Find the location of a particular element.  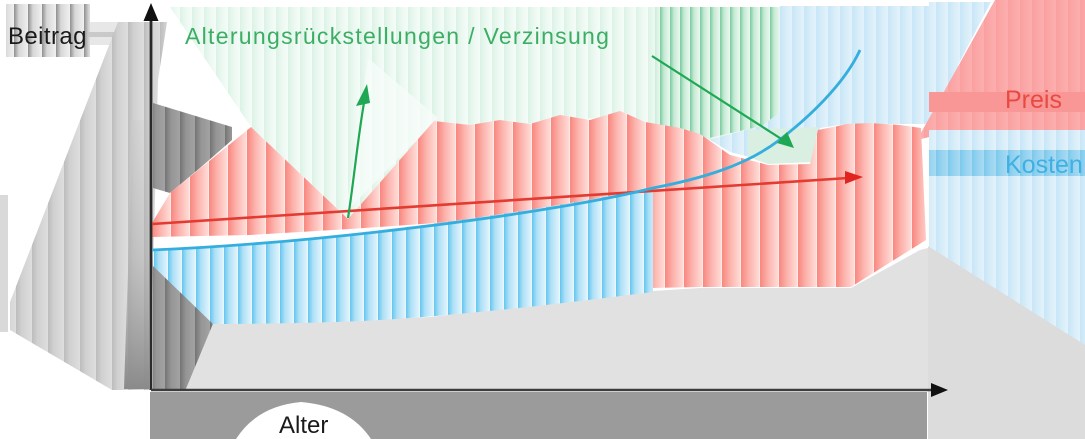

svg-text: Beitrag is located at coordinates (47, 36).